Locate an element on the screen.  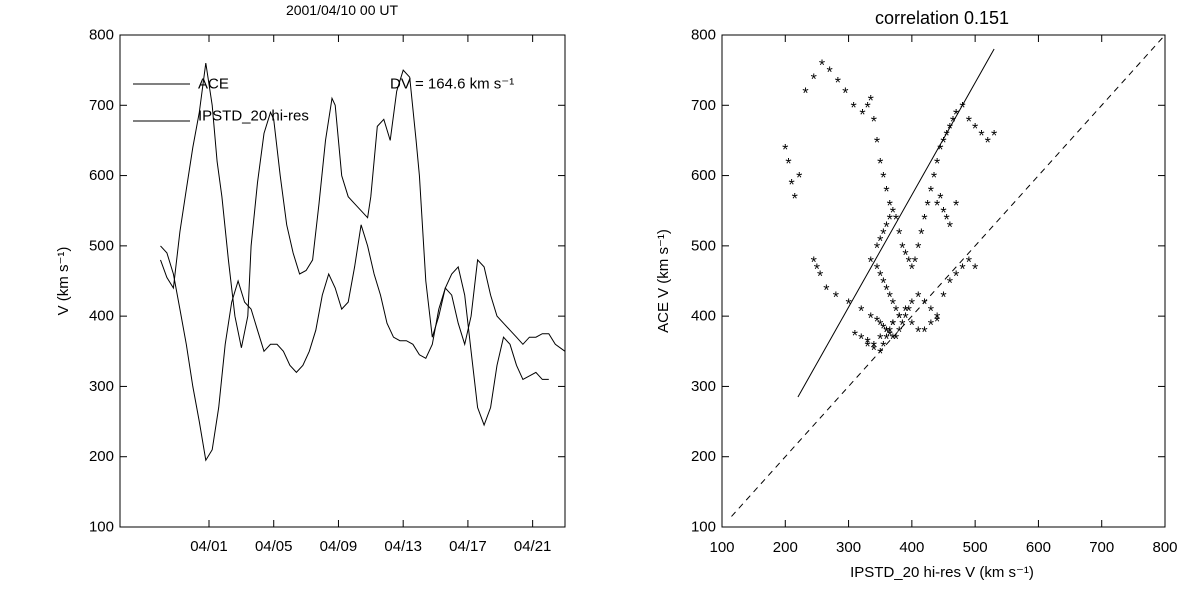
right-x-tick-label: 400 is located at coordinates (911, 547).